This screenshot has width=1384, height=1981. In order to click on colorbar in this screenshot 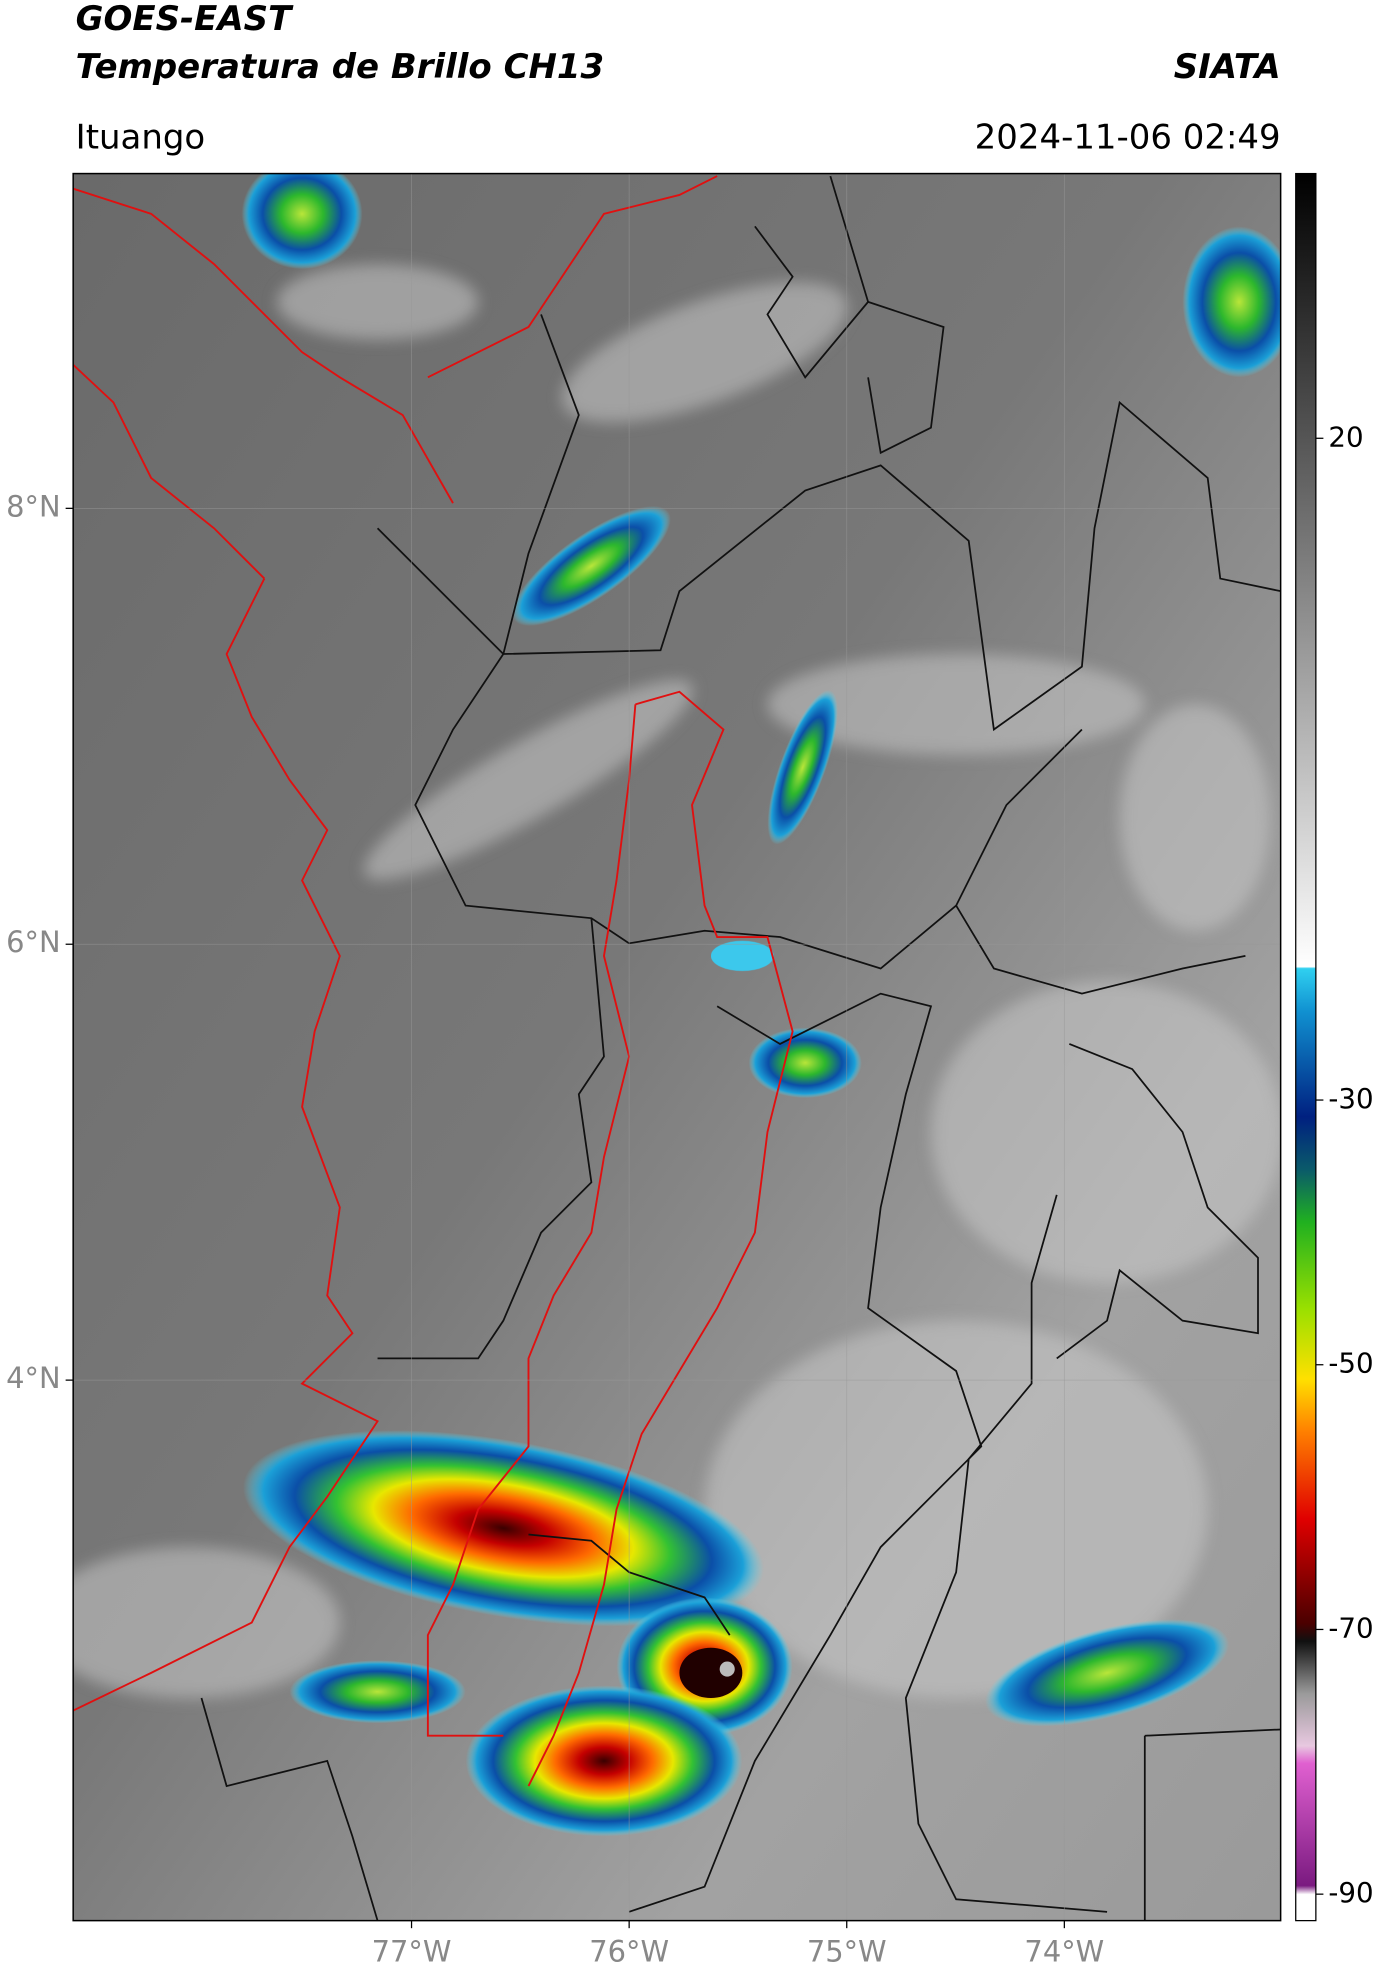, I will do `click(1306, 1047)`.